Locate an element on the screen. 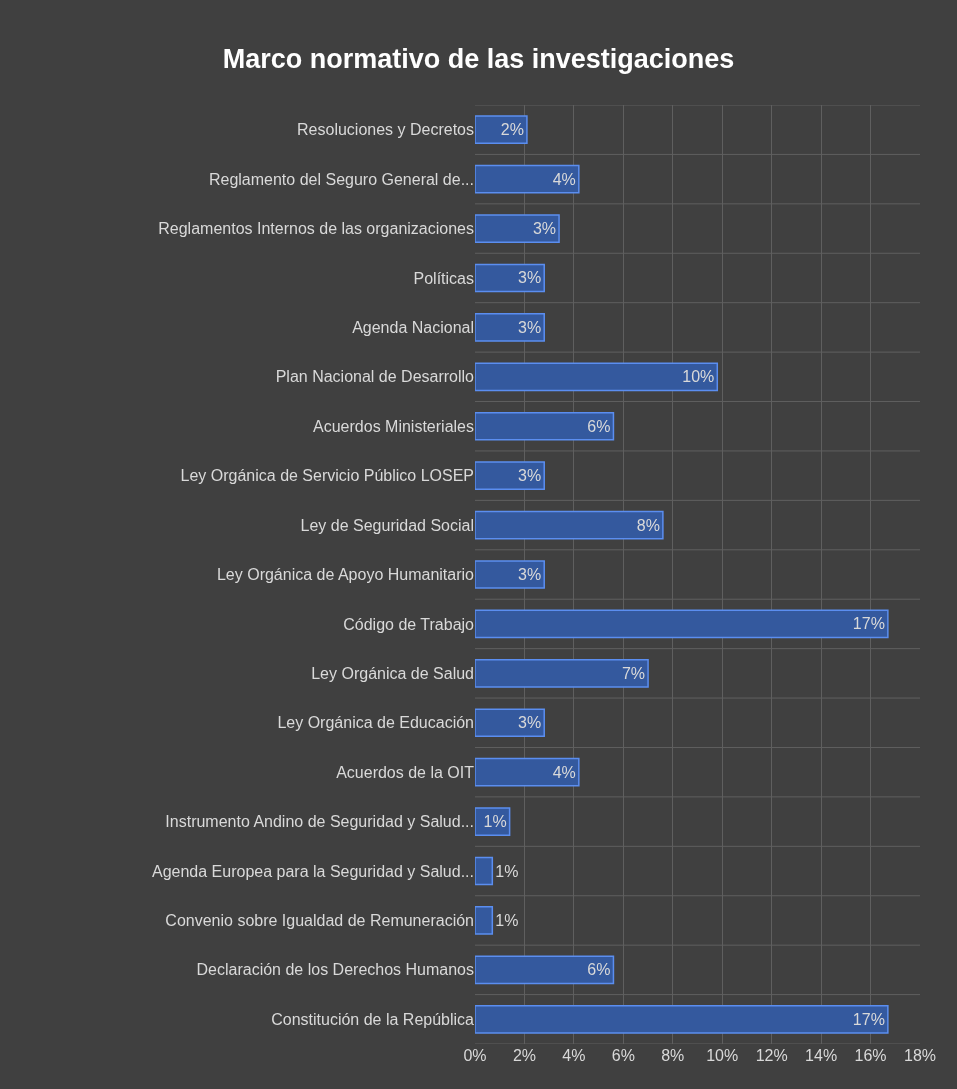 The height and width of the screenshot is (1089, 957). x-tick-label: 0% is located at coordinates (475, 1055).